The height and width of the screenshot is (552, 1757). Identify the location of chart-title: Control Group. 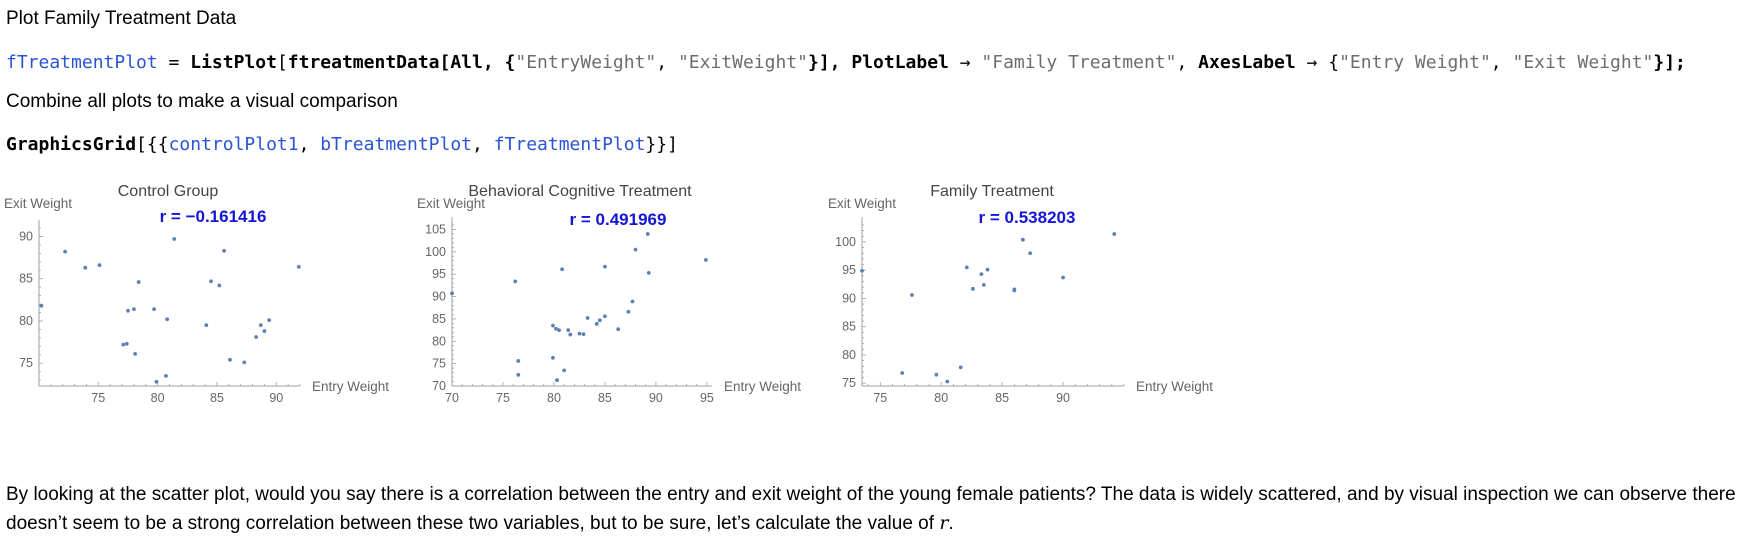
(168, 191).